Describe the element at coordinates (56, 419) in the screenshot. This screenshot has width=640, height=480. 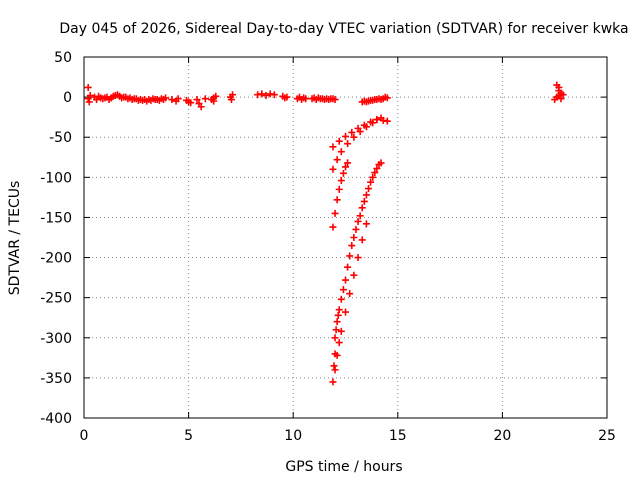
I see `y-tick-label: -400` at that location.